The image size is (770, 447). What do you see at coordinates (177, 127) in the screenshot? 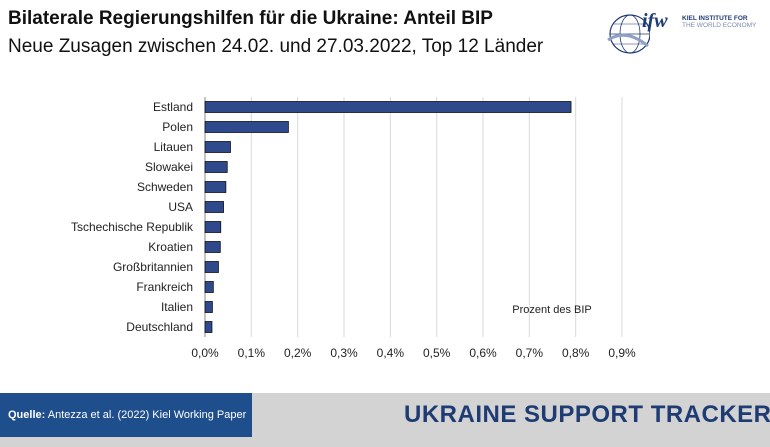
I see `category-label: Polen` at bounding box center [177, 127].